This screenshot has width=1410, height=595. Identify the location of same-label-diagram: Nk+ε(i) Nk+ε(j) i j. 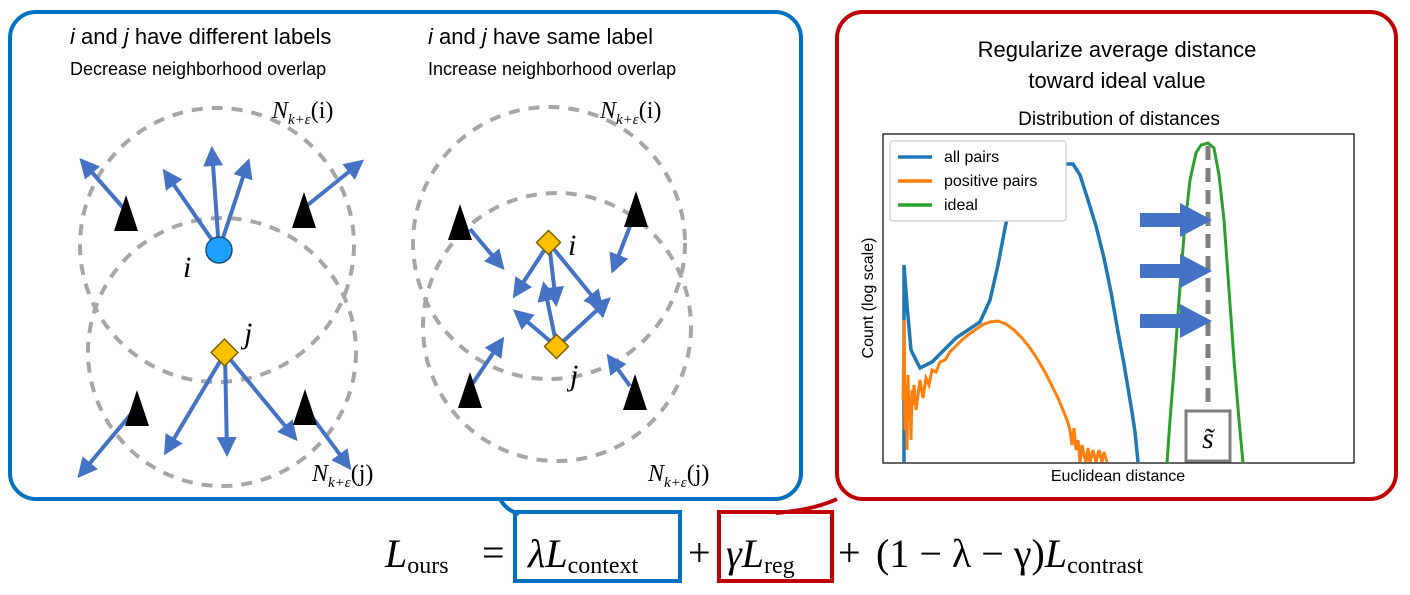
(560, 294).